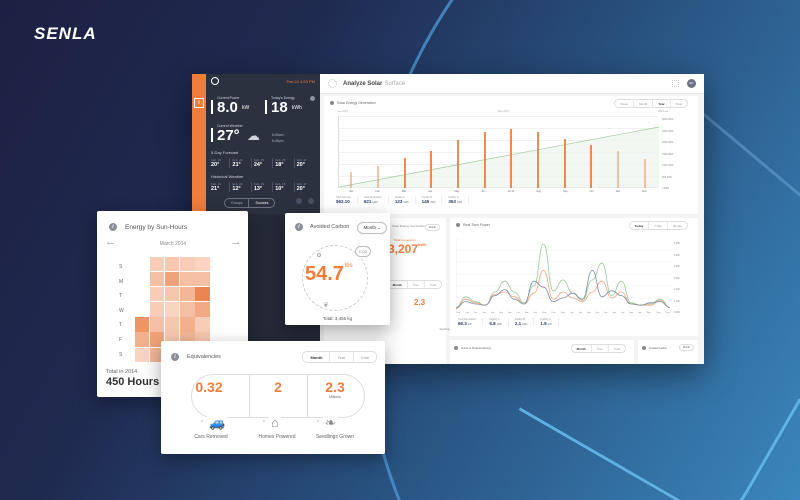  I want to click on bar-chart, so click(498, 152).